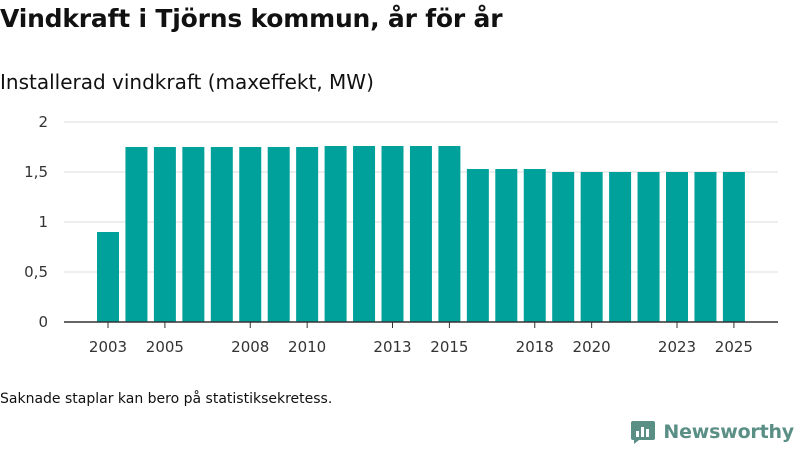  I want to click on bar-2023, so click(677, 247).